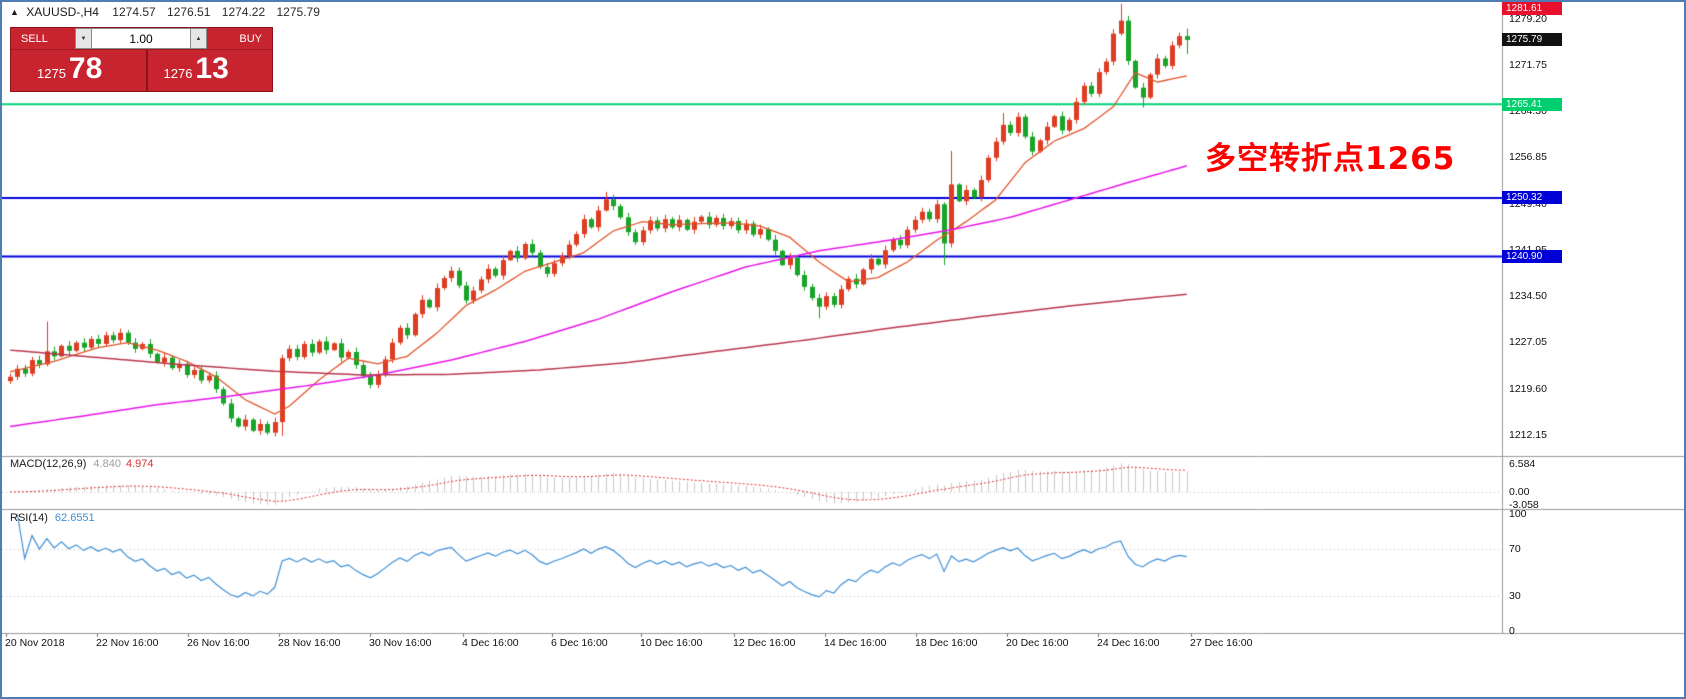 The height and width of the screenshot is (699, 1686). I want to click on buy-price-major: 1276, so click(178, 73).